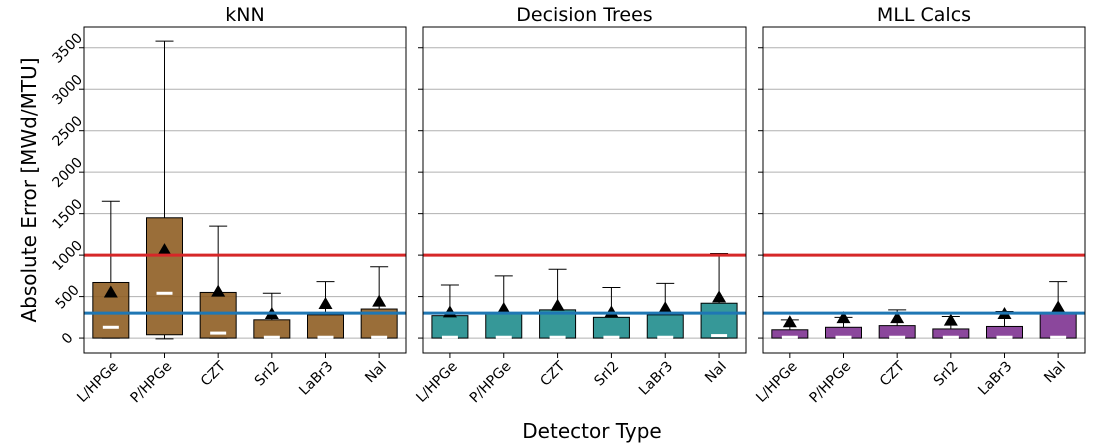 The image size is (1094, 448). I want to click on y-axis-label: Absolute Error [MWd/MTU], so click(29, 189).